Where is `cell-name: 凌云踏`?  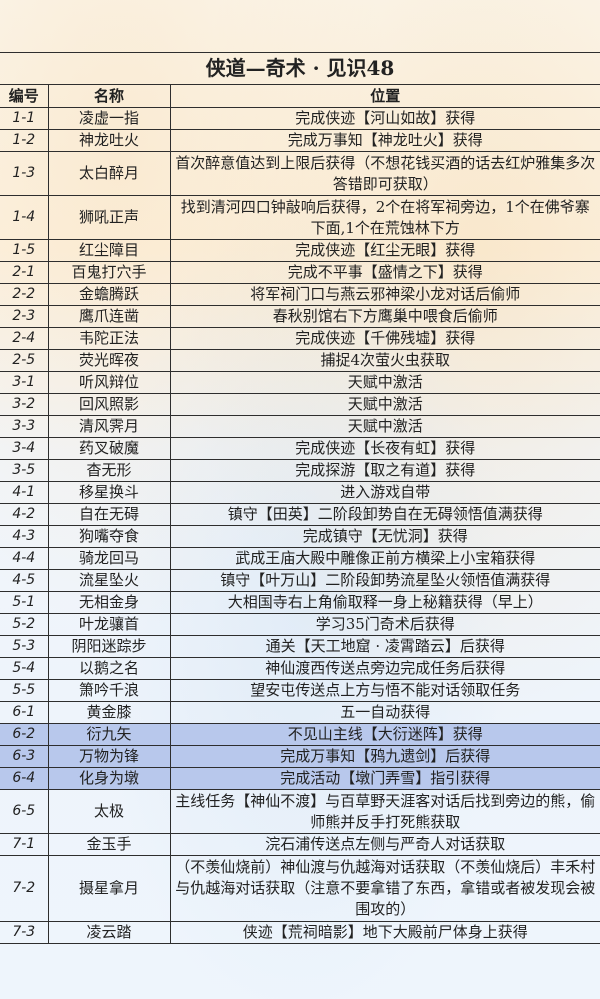 cell-name: 凌云踏 is located at coordinates (109, 932).